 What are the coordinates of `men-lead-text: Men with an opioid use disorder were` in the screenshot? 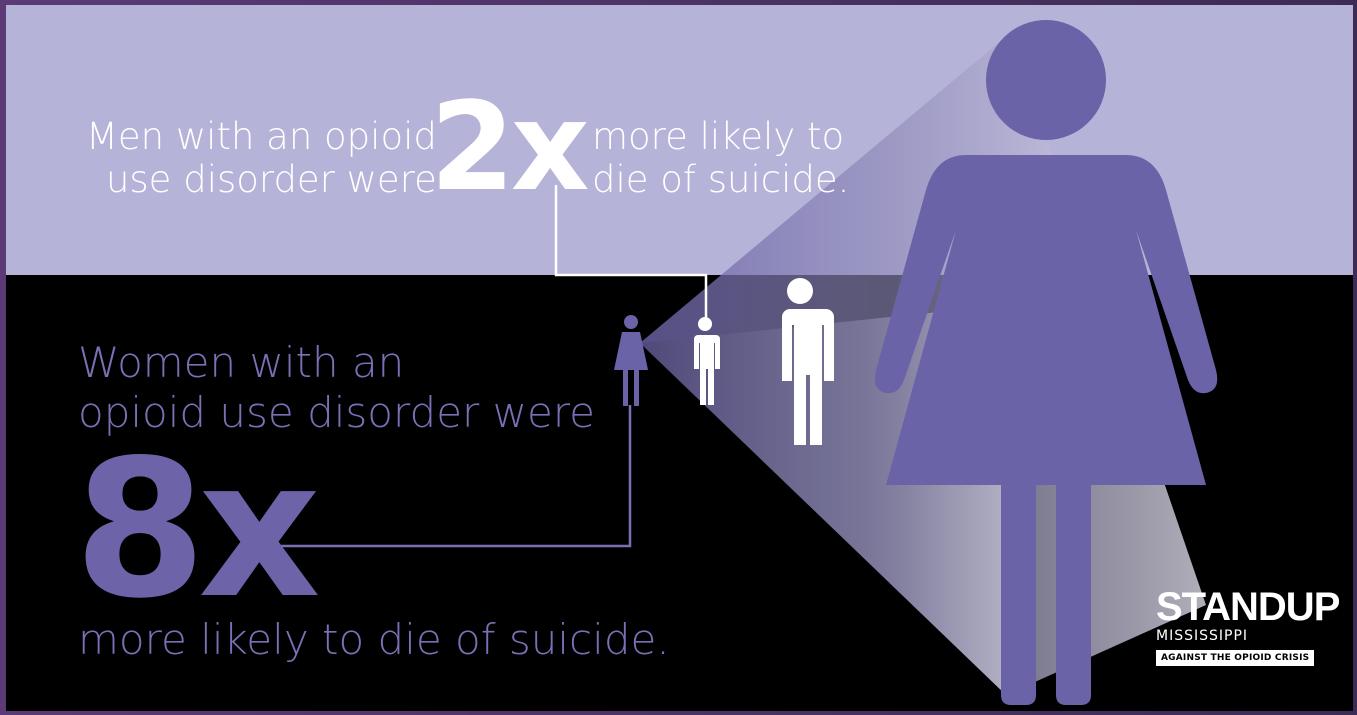 It's located at (261, 158).